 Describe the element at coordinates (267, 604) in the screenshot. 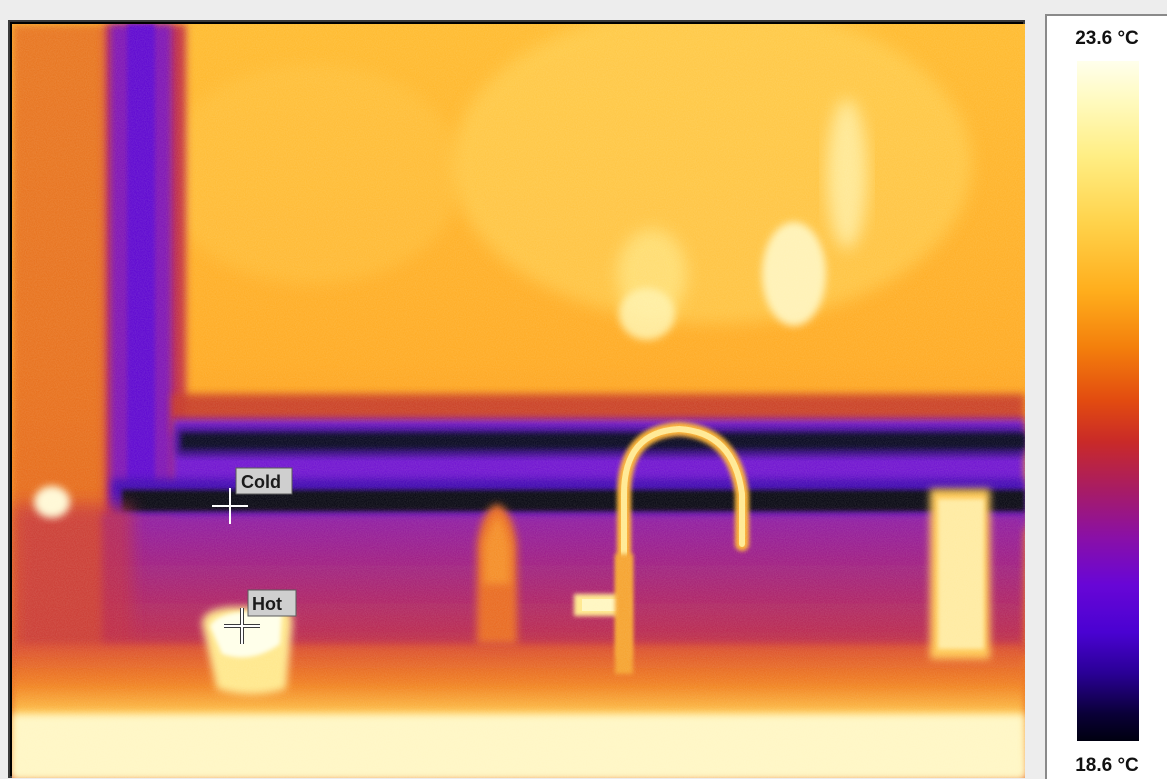

I see `hot-label: Hot` at that location.